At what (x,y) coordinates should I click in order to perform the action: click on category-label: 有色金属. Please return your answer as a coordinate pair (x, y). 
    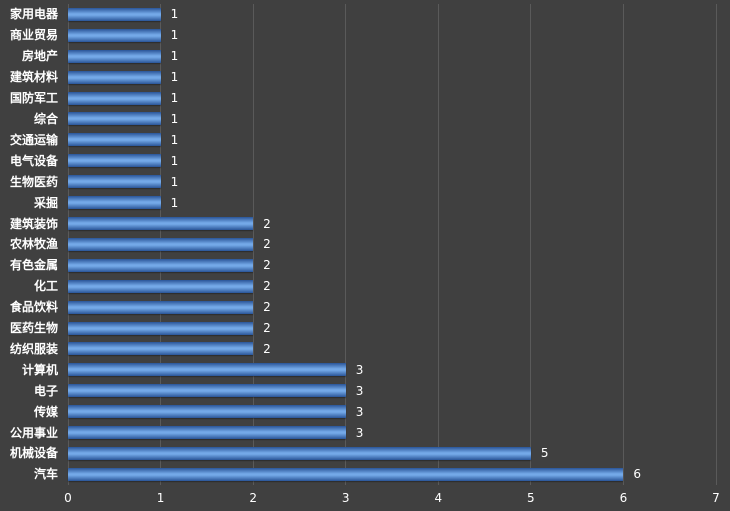
    Looking at the image, I should click on (33, 265).